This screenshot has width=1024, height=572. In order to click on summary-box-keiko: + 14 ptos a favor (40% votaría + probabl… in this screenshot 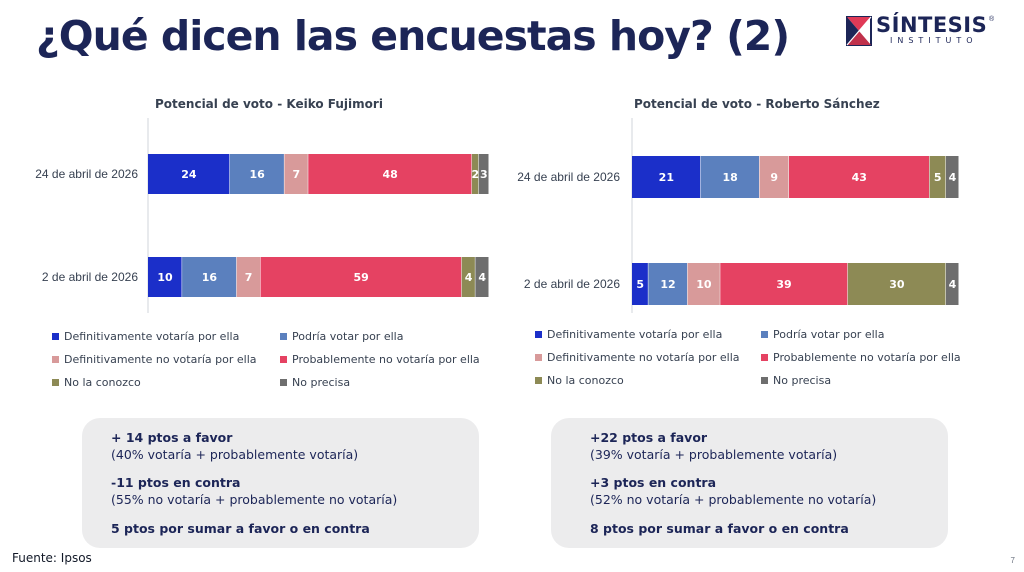, I will do `click(280, 483)`.